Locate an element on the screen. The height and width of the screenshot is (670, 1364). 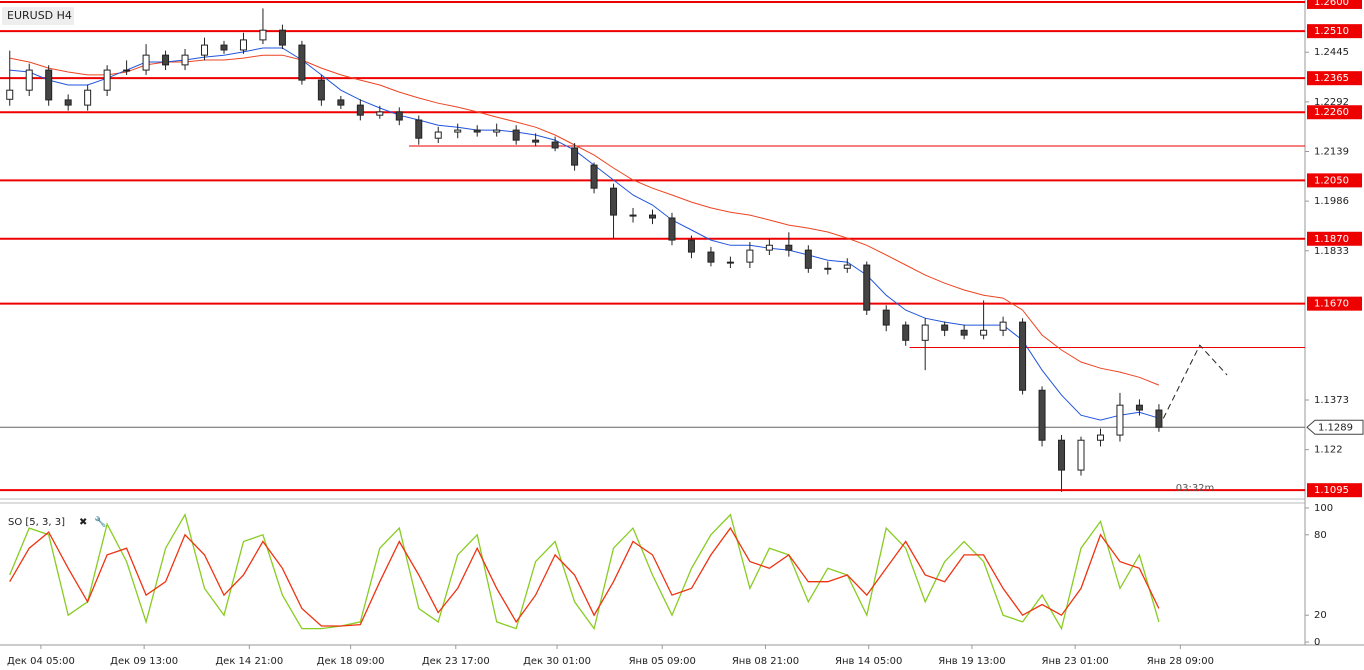
y-tick-label: 1.1986 is located at coordinates (1331, 201).